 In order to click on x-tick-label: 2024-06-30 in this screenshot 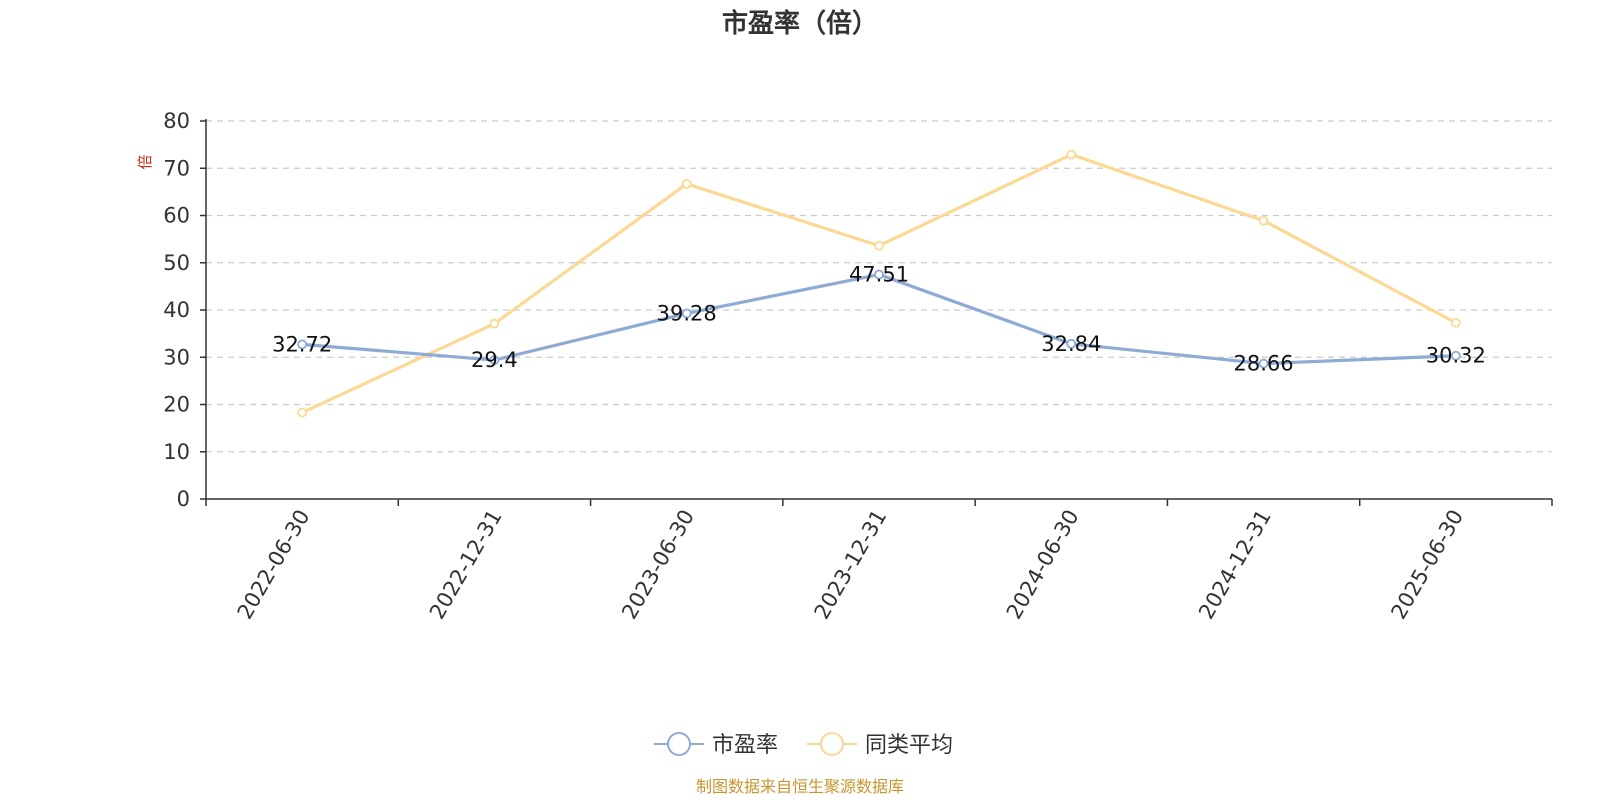, I will do `click(1043, 565)`.